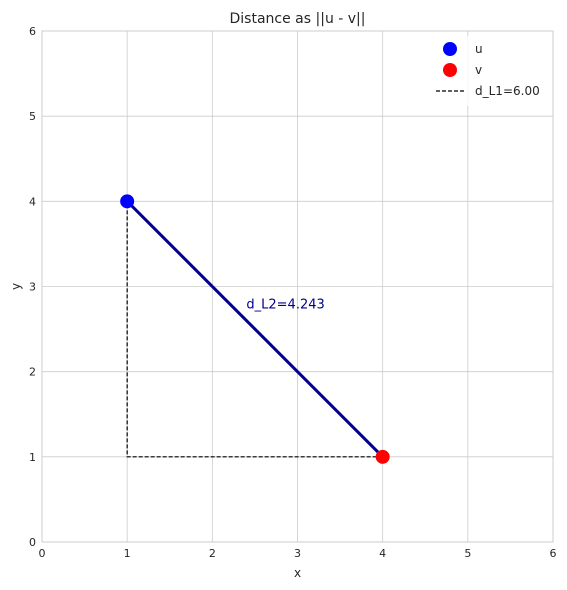 The width and height of the screenshot is (567, 590). What do you see at coordinates (382, 456) in the screenshot?
I see `point-v` at bounding box center [382, 456].